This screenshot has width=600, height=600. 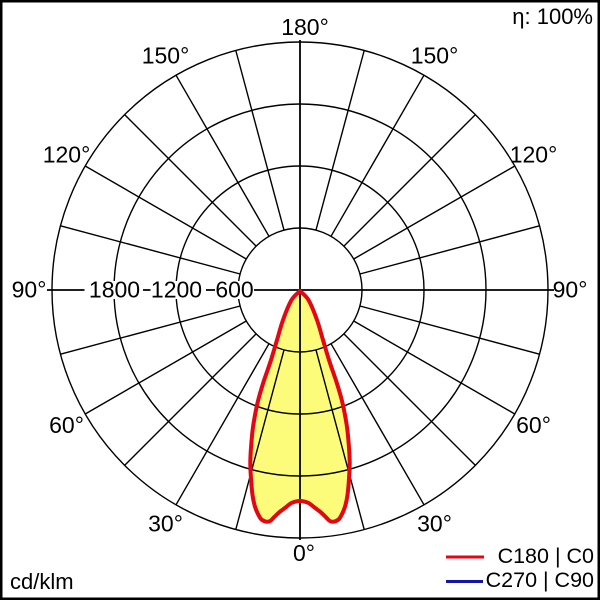 I want to click on svg-text: 1200, so click(x=176, y=290).